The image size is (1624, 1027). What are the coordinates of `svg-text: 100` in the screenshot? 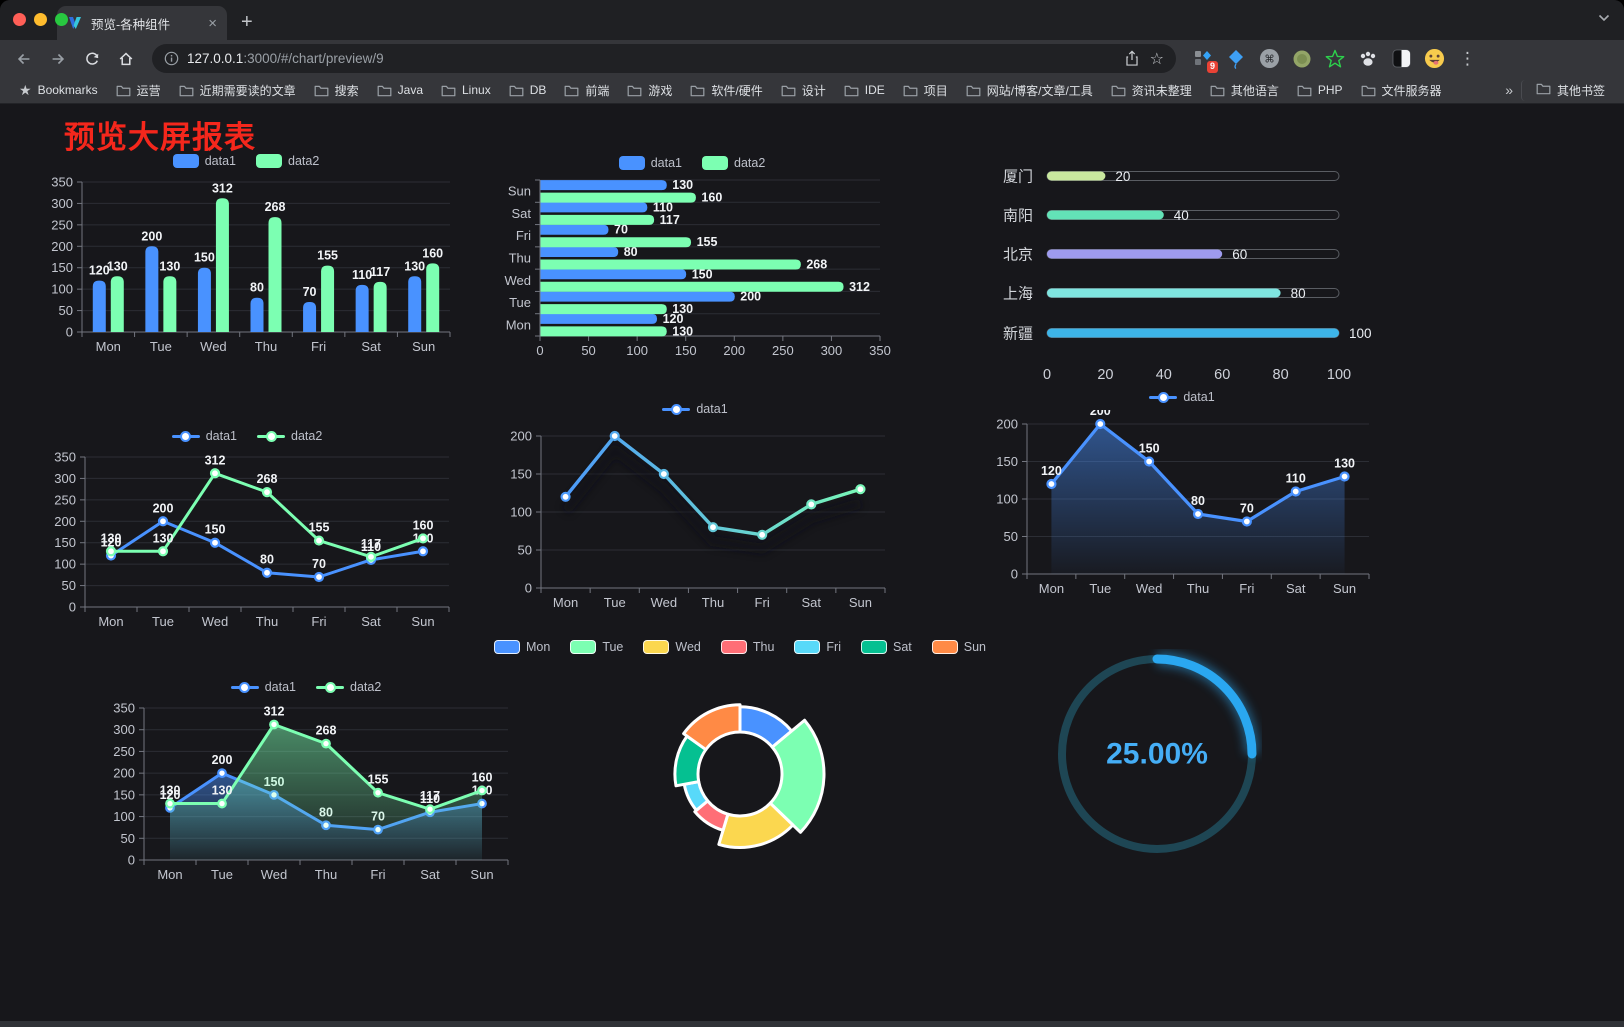 It's located at (637, 350).